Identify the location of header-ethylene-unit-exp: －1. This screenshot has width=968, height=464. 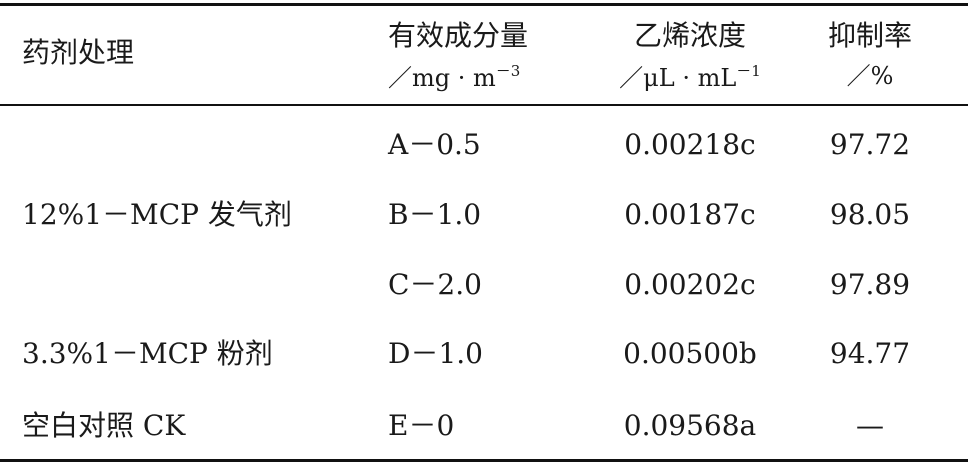
(748, 71).